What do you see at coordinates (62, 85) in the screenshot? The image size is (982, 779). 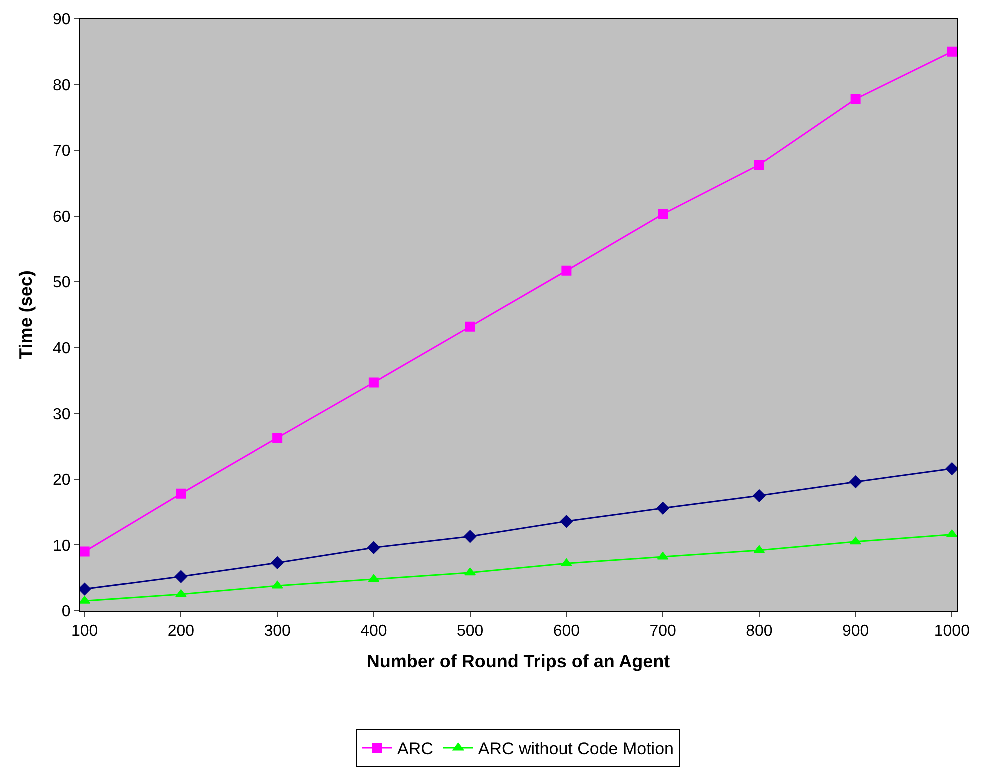 I see `y-tick-label: 80` at bounding box center [62, 85].